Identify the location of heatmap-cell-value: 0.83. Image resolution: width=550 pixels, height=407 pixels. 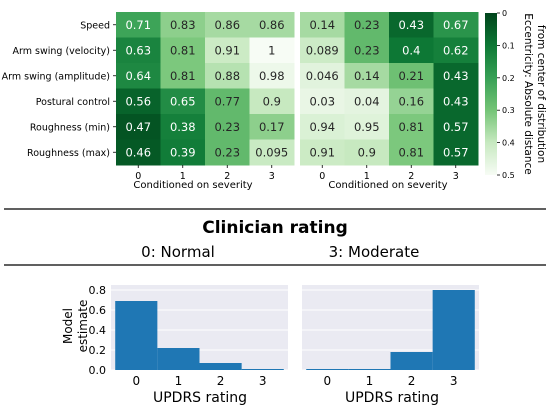
(183, 25).